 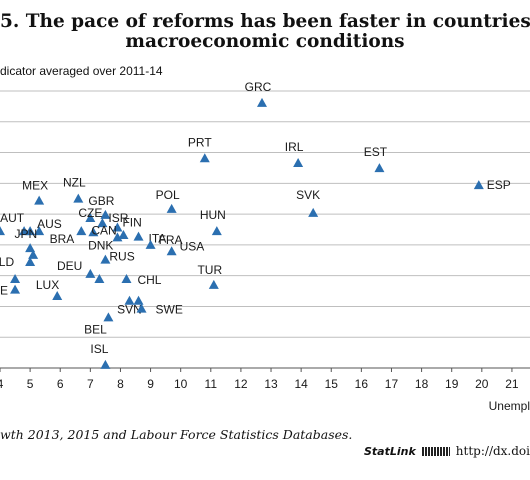 I want to click on statlink-logo-icon, so click(x=435, y=452).